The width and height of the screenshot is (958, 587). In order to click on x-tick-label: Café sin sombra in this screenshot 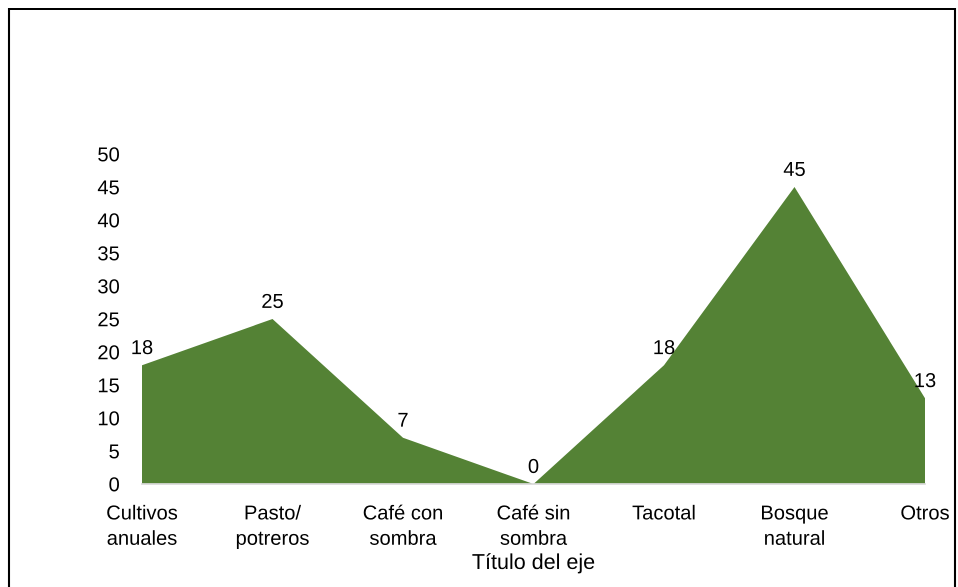, I will do `click(534, 524)`.